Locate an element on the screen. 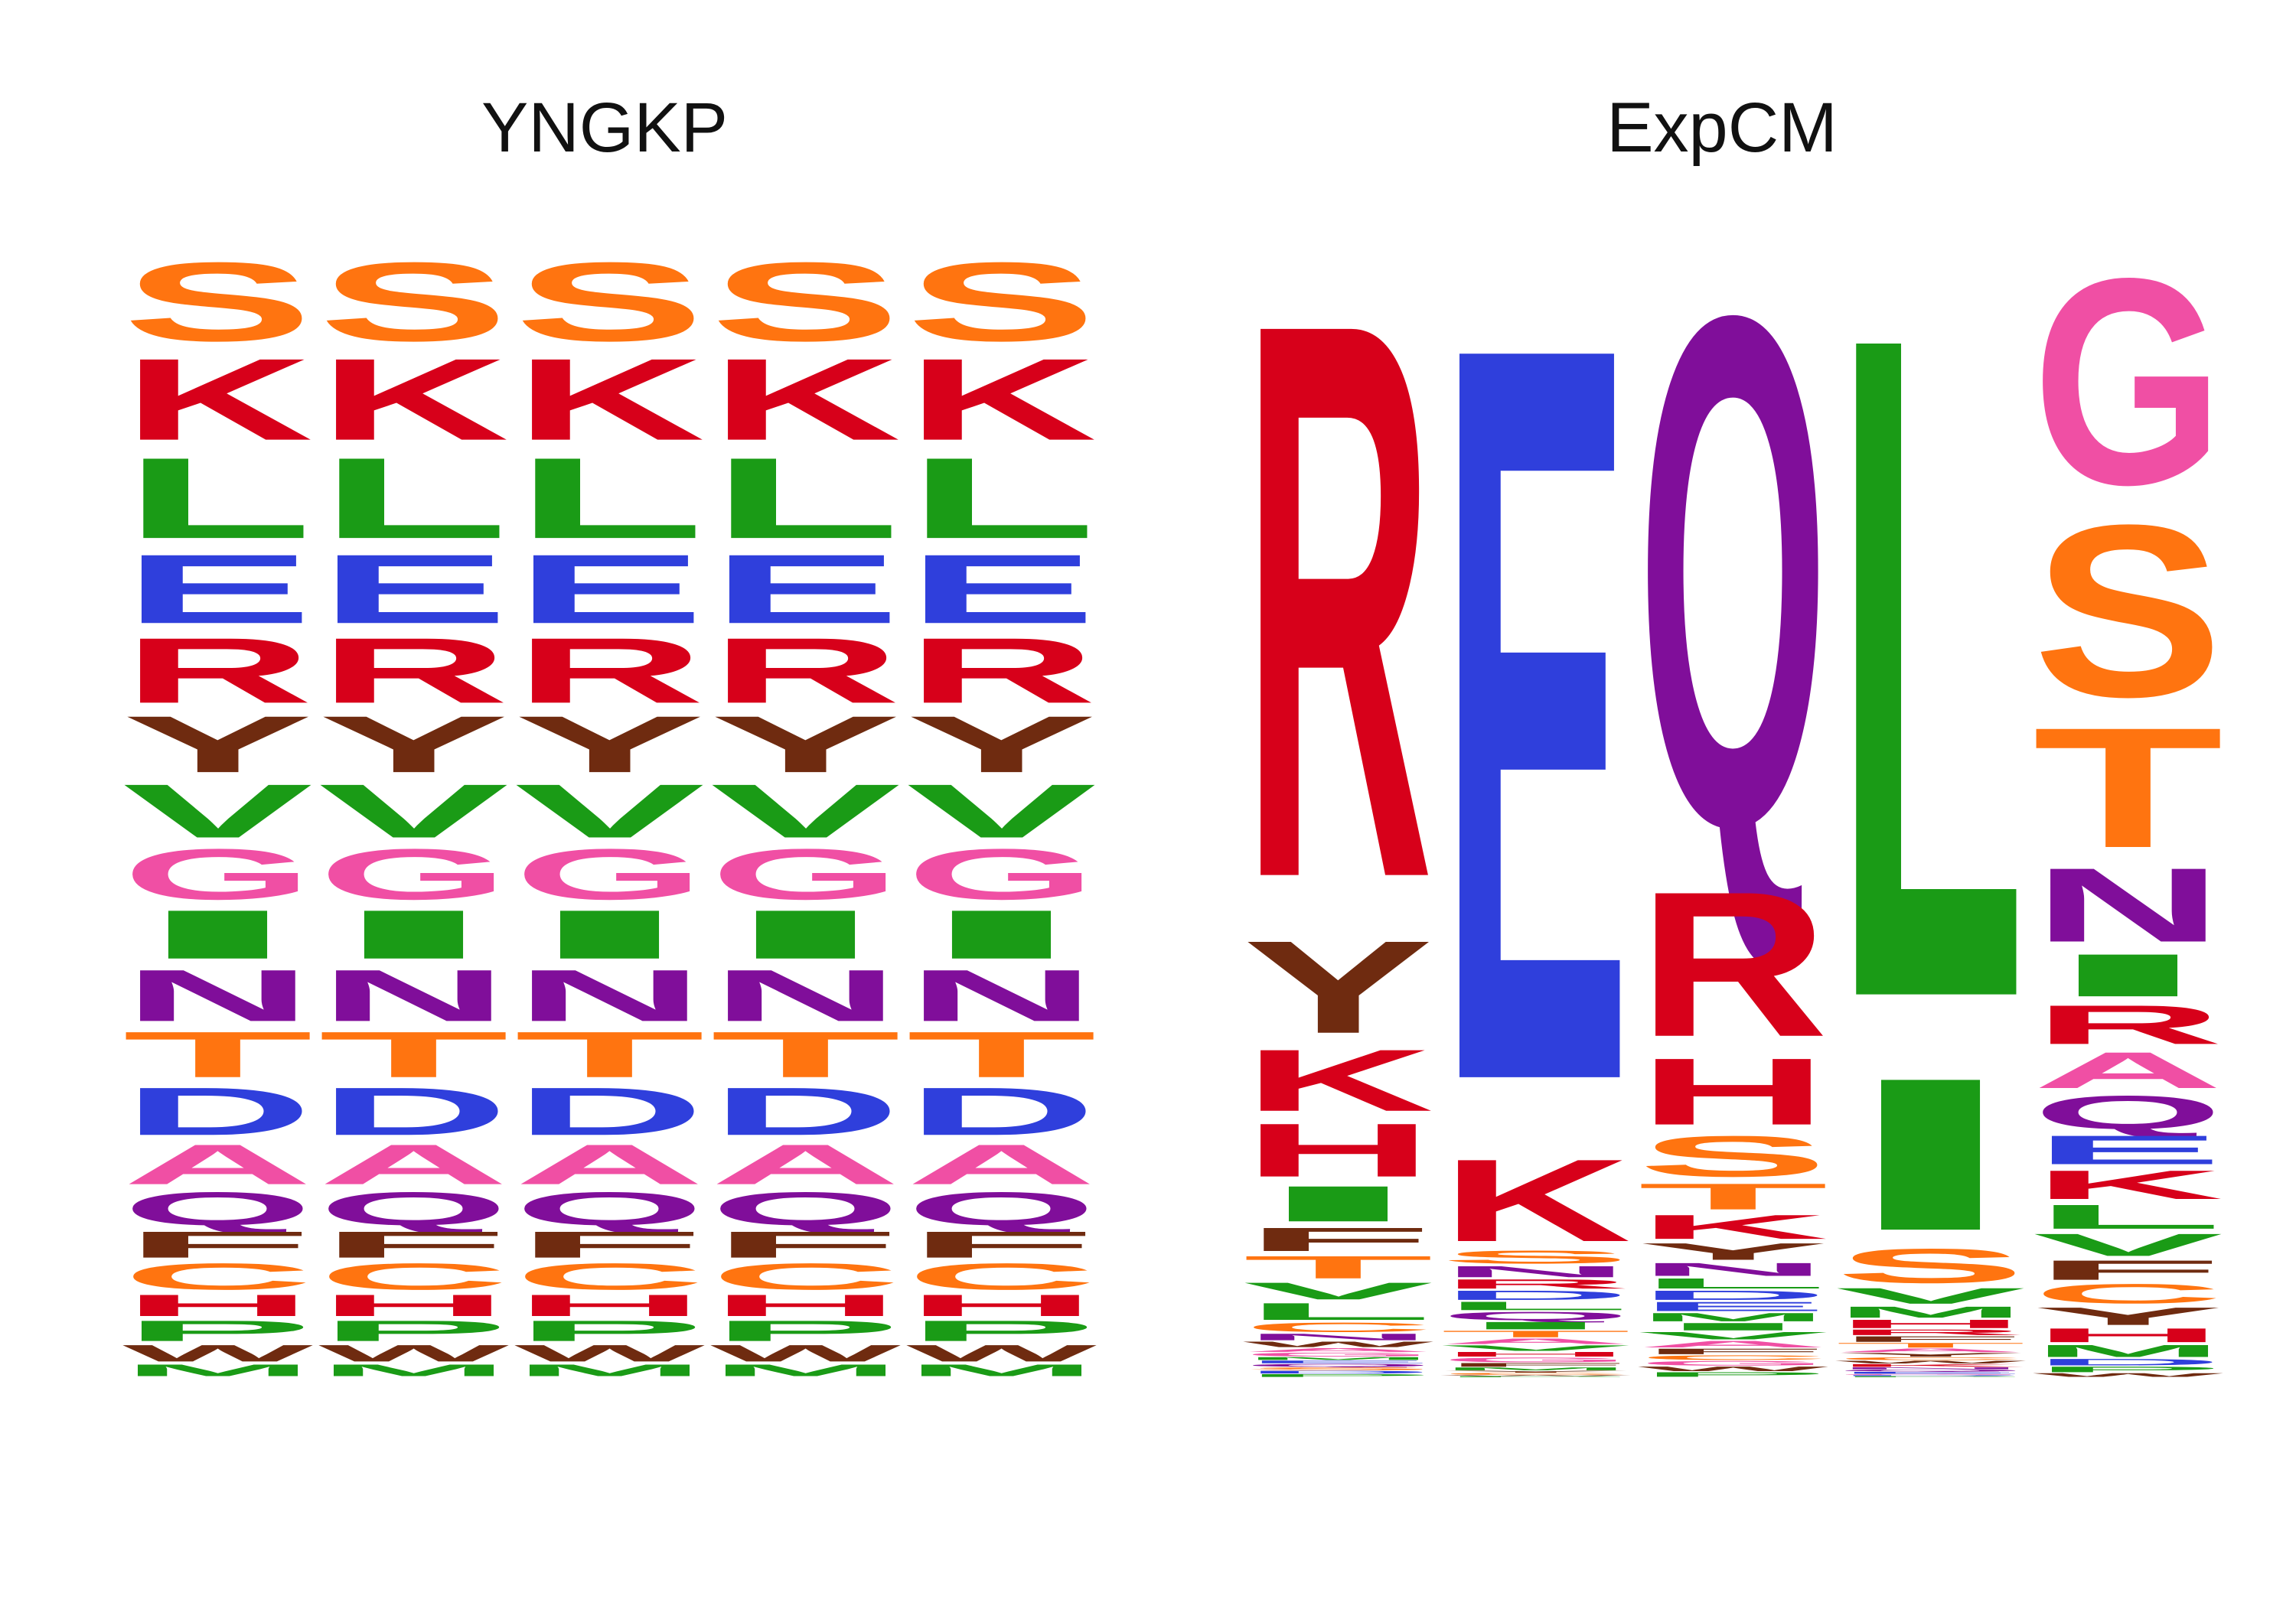 This screenshot has width=2296, height=1606. expcm-site-5-letter-Y: Y is located at coordinates (2128, 1316).